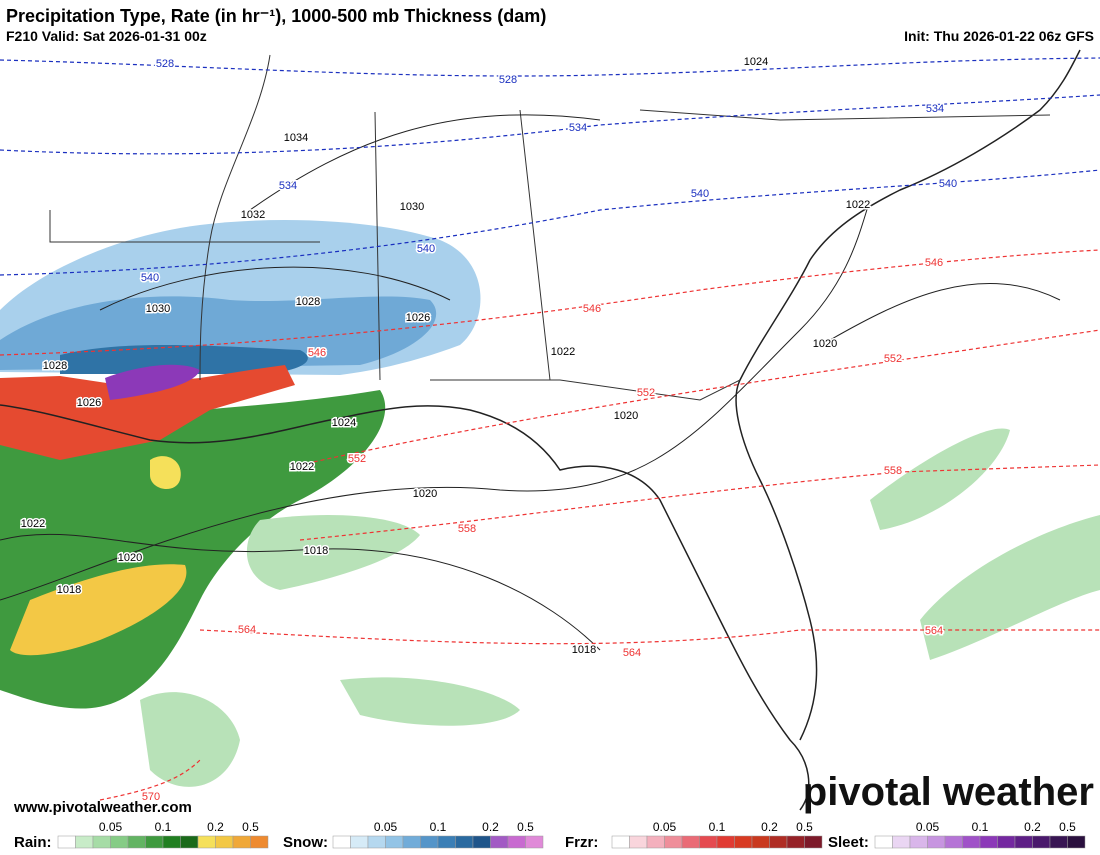 This screenshot has width=1100, height=855. Describe the element at coordinates (147, 412) in the screenshot. I see `frzr-area` at that location.